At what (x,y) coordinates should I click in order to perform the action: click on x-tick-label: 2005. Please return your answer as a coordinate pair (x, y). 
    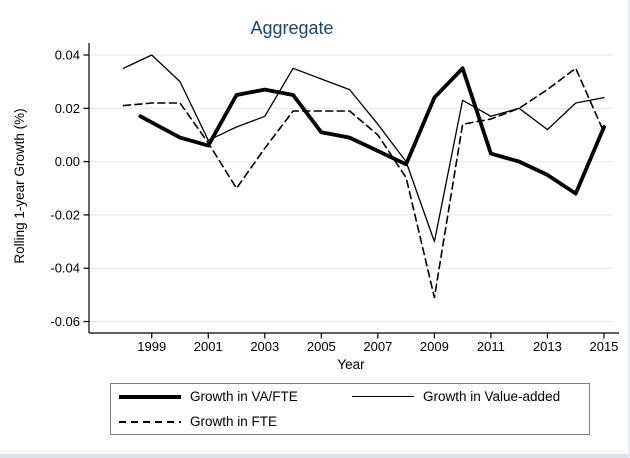
    Looking at the image, I should click on (321, 346).